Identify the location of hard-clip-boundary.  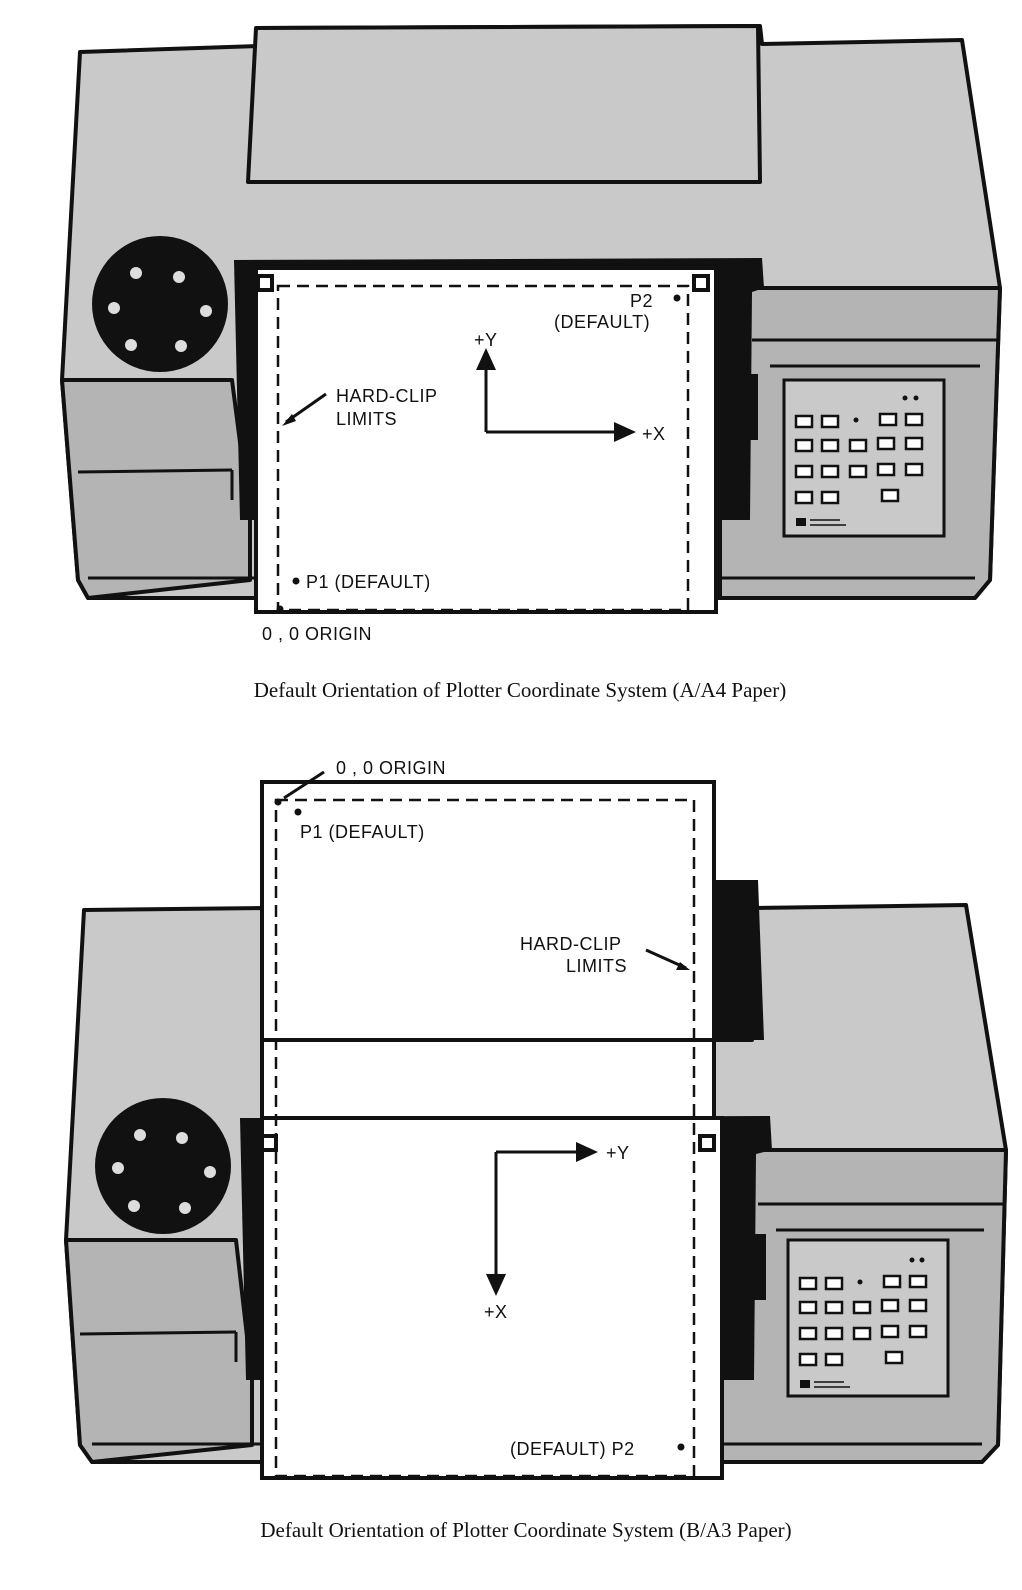
(483, 448).